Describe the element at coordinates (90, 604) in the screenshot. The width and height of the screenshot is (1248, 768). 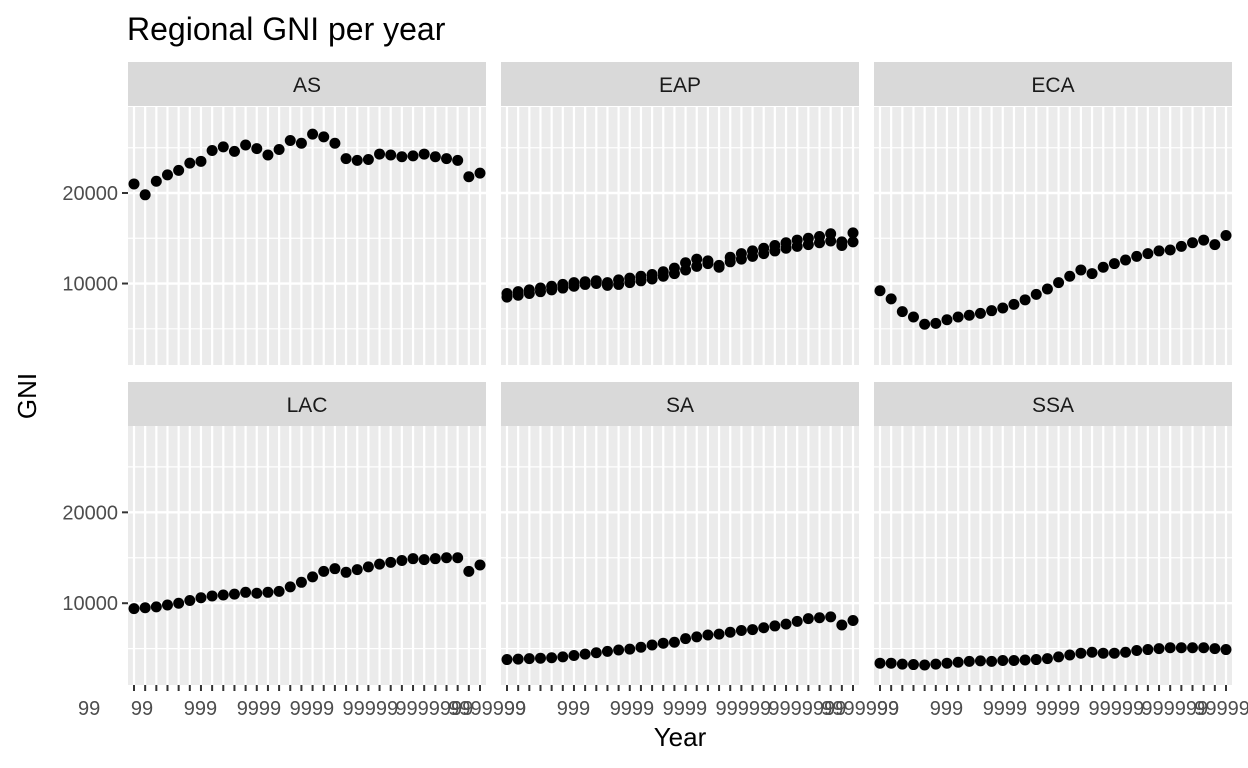
I see `y-tick-label: 10000` at that location.